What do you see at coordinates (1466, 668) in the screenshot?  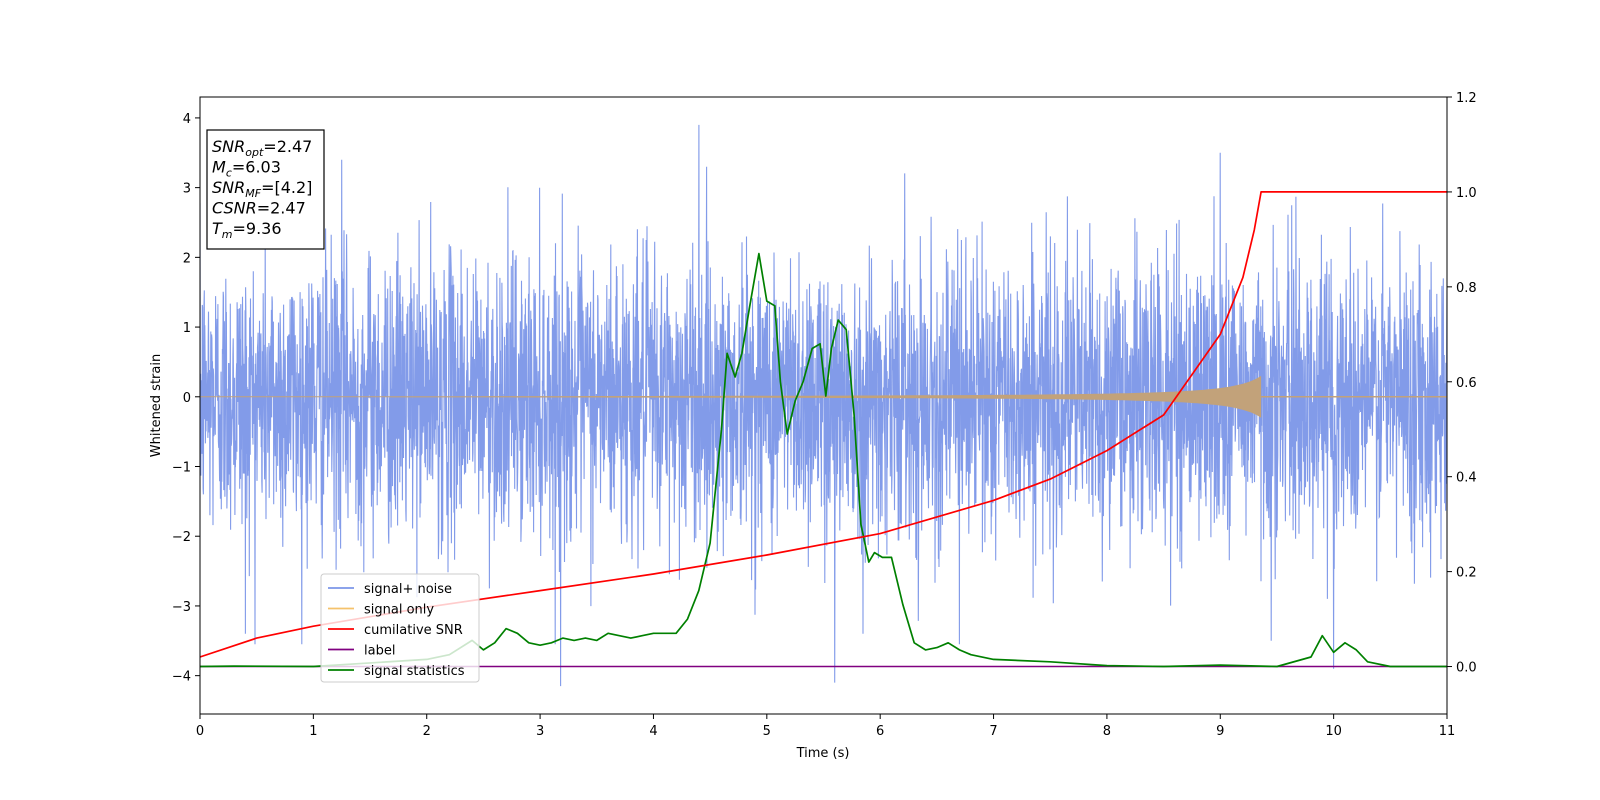 I see `y-right-tick-label: 0.0` at bounding box center [1466, 668].